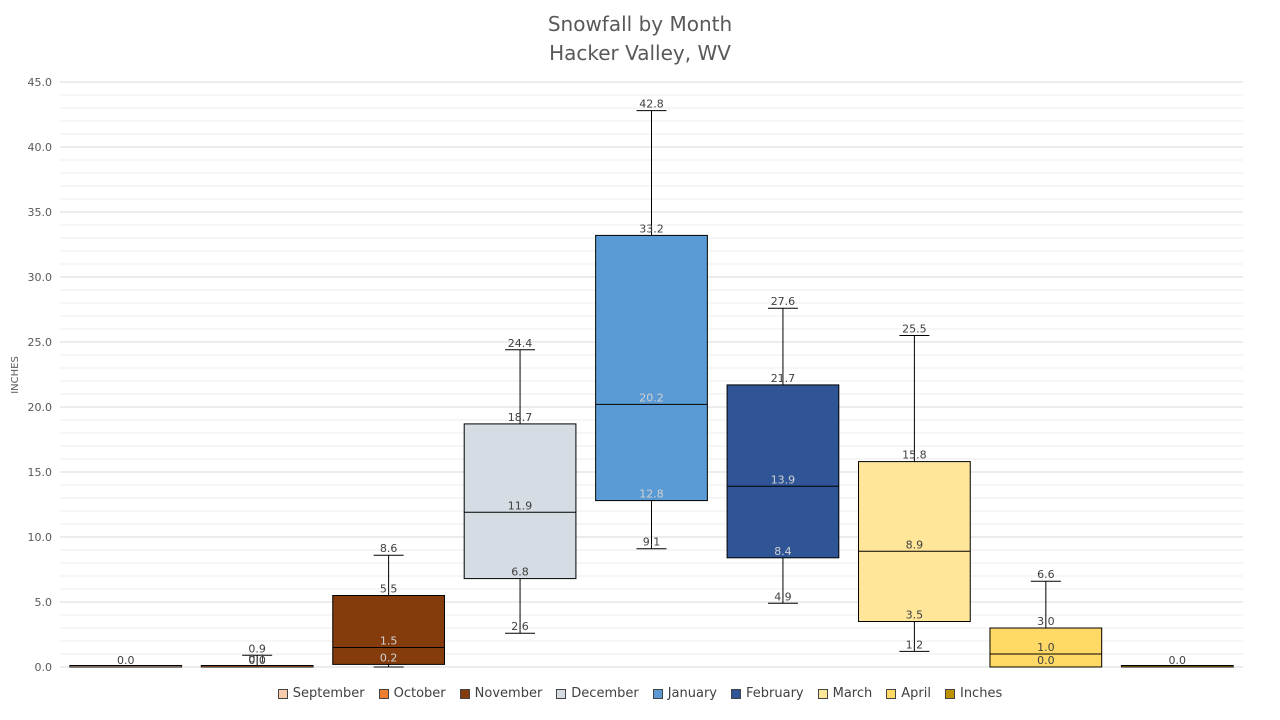 This screenshot has height=720, width=1280. What do you see at coordinates (692, 693) in the screenshot?
I see `legend-label: January` at bounding box center [692, 693].